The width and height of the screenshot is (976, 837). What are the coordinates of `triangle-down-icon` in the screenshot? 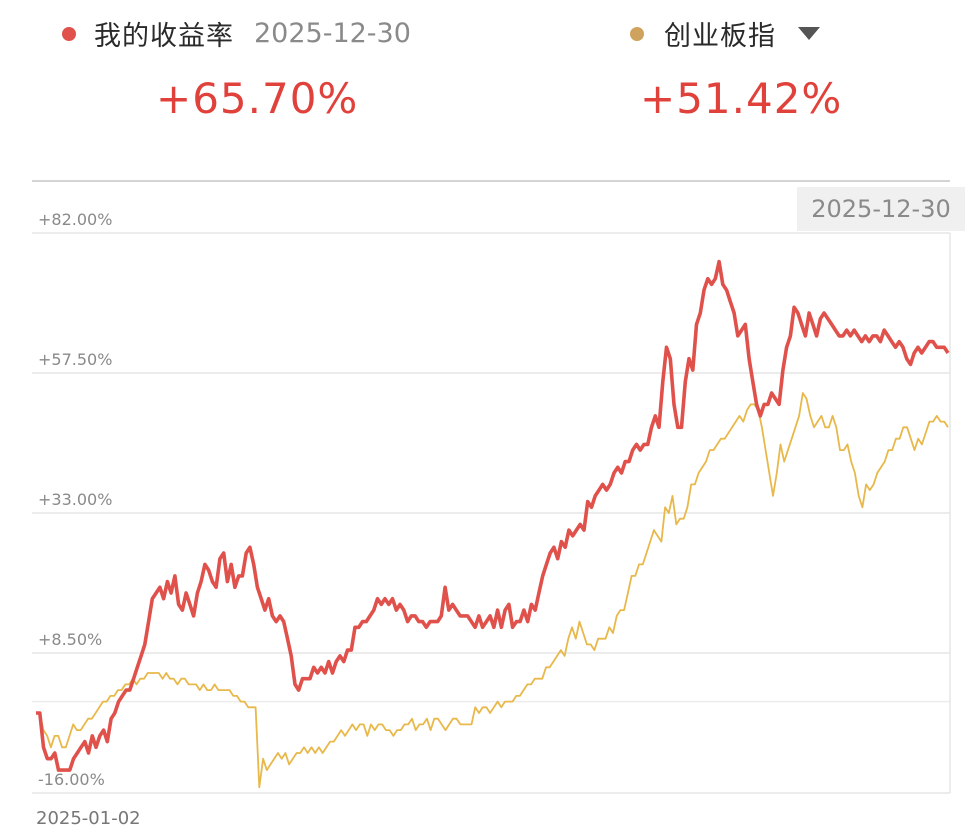 It's located at (809, 33).